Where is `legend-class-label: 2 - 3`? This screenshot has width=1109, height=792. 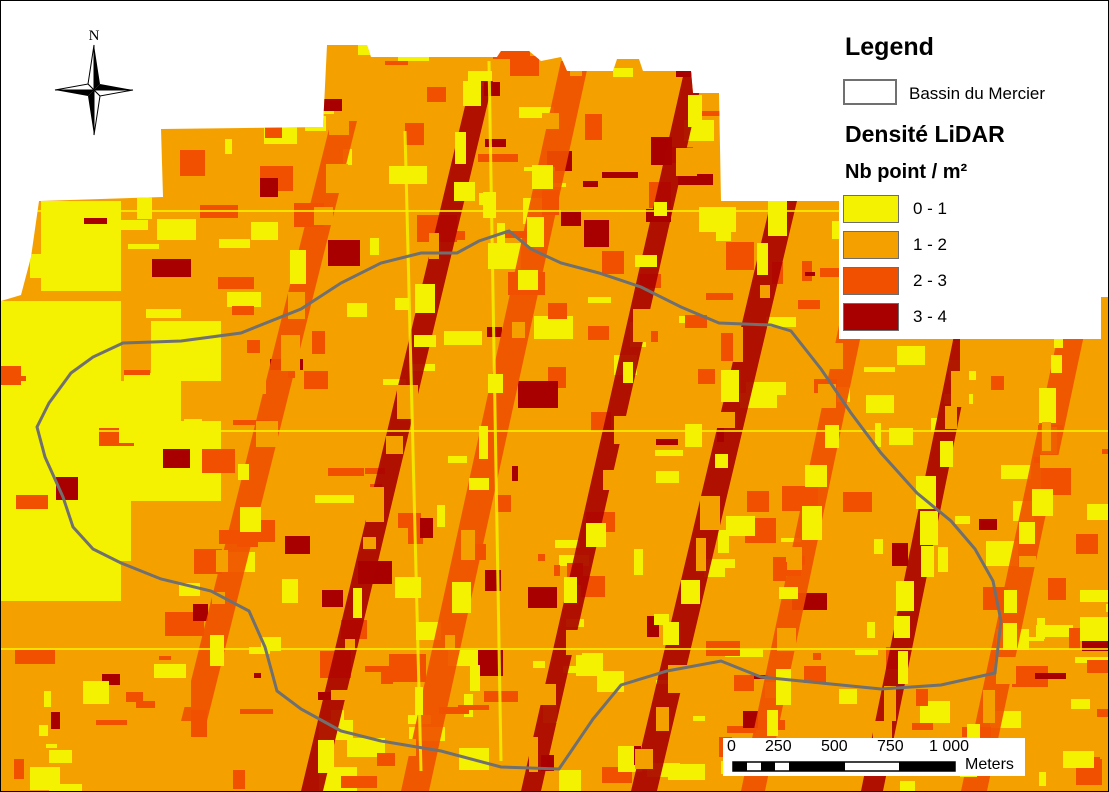 legend-class-label: 2 - 3 is located at coordinates (930, 280).